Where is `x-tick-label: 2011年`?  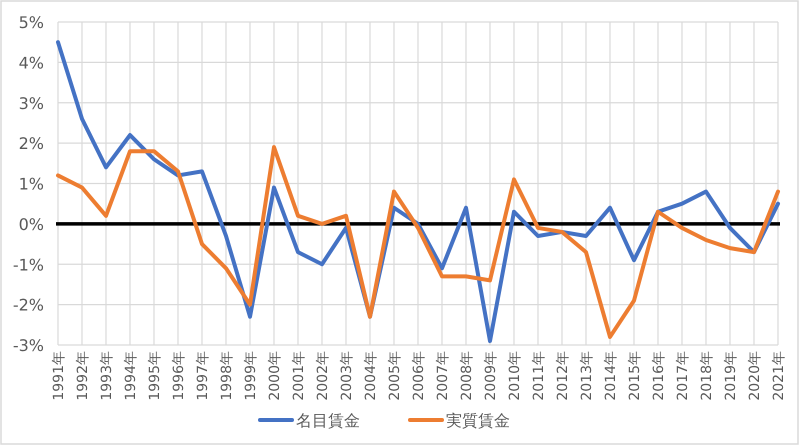 x-tick-label: 2011年 is located at coordinates (539, 376).